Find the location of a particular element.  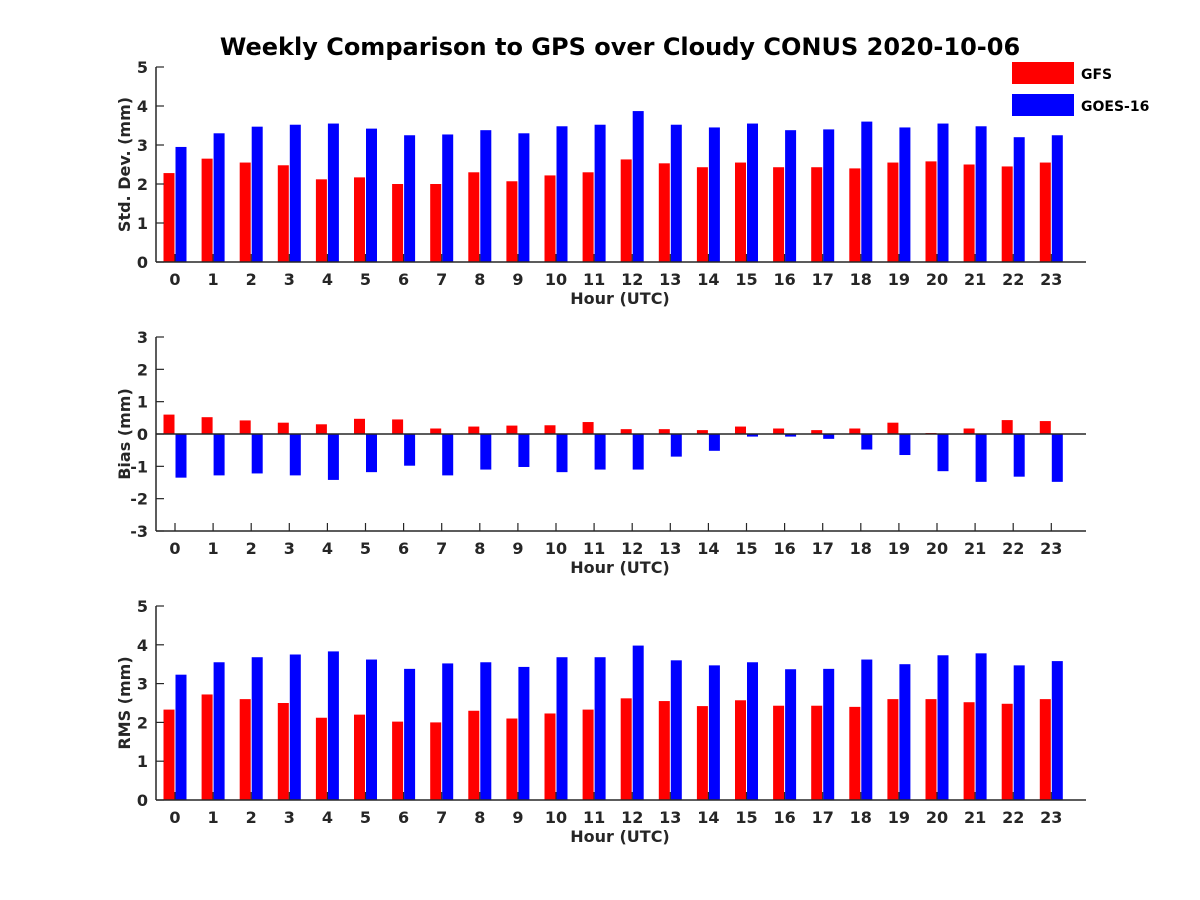

rms-x-tick-label: 9 is located at coordinates (517, 817).